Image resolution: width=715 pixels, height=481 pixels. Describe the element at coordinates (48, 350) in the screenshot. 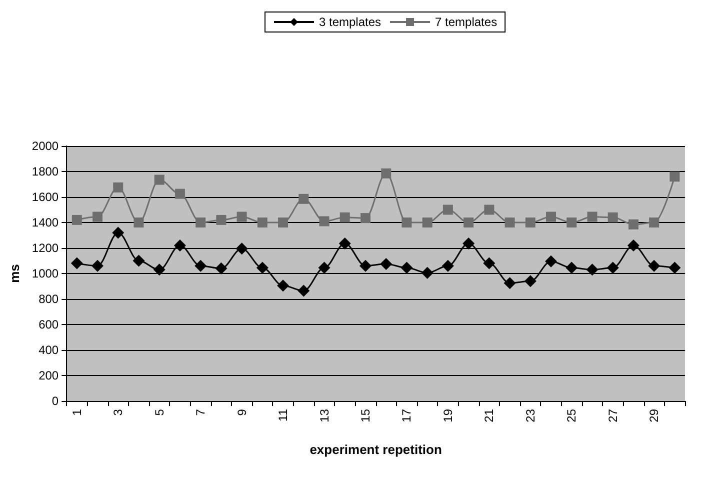

I see `y-tick-label: 400` at that location.